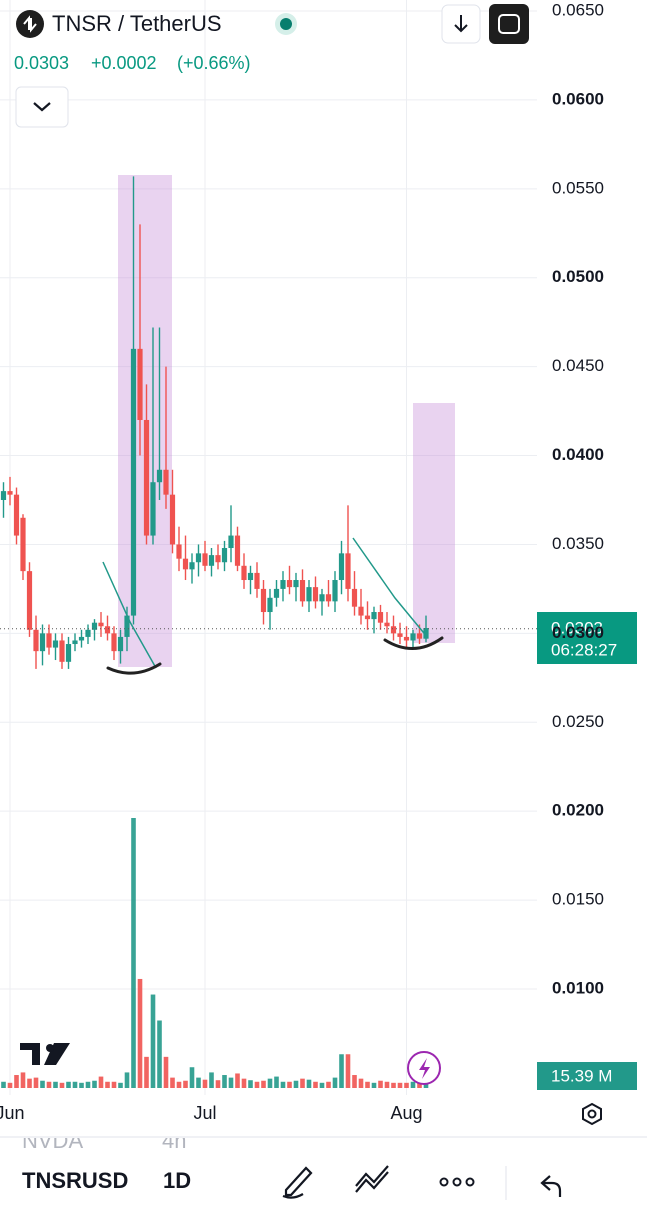  Describe the element at coordinates (578, 987) in the screenshot. I see `y-tick-label: 0.0100` at that location.